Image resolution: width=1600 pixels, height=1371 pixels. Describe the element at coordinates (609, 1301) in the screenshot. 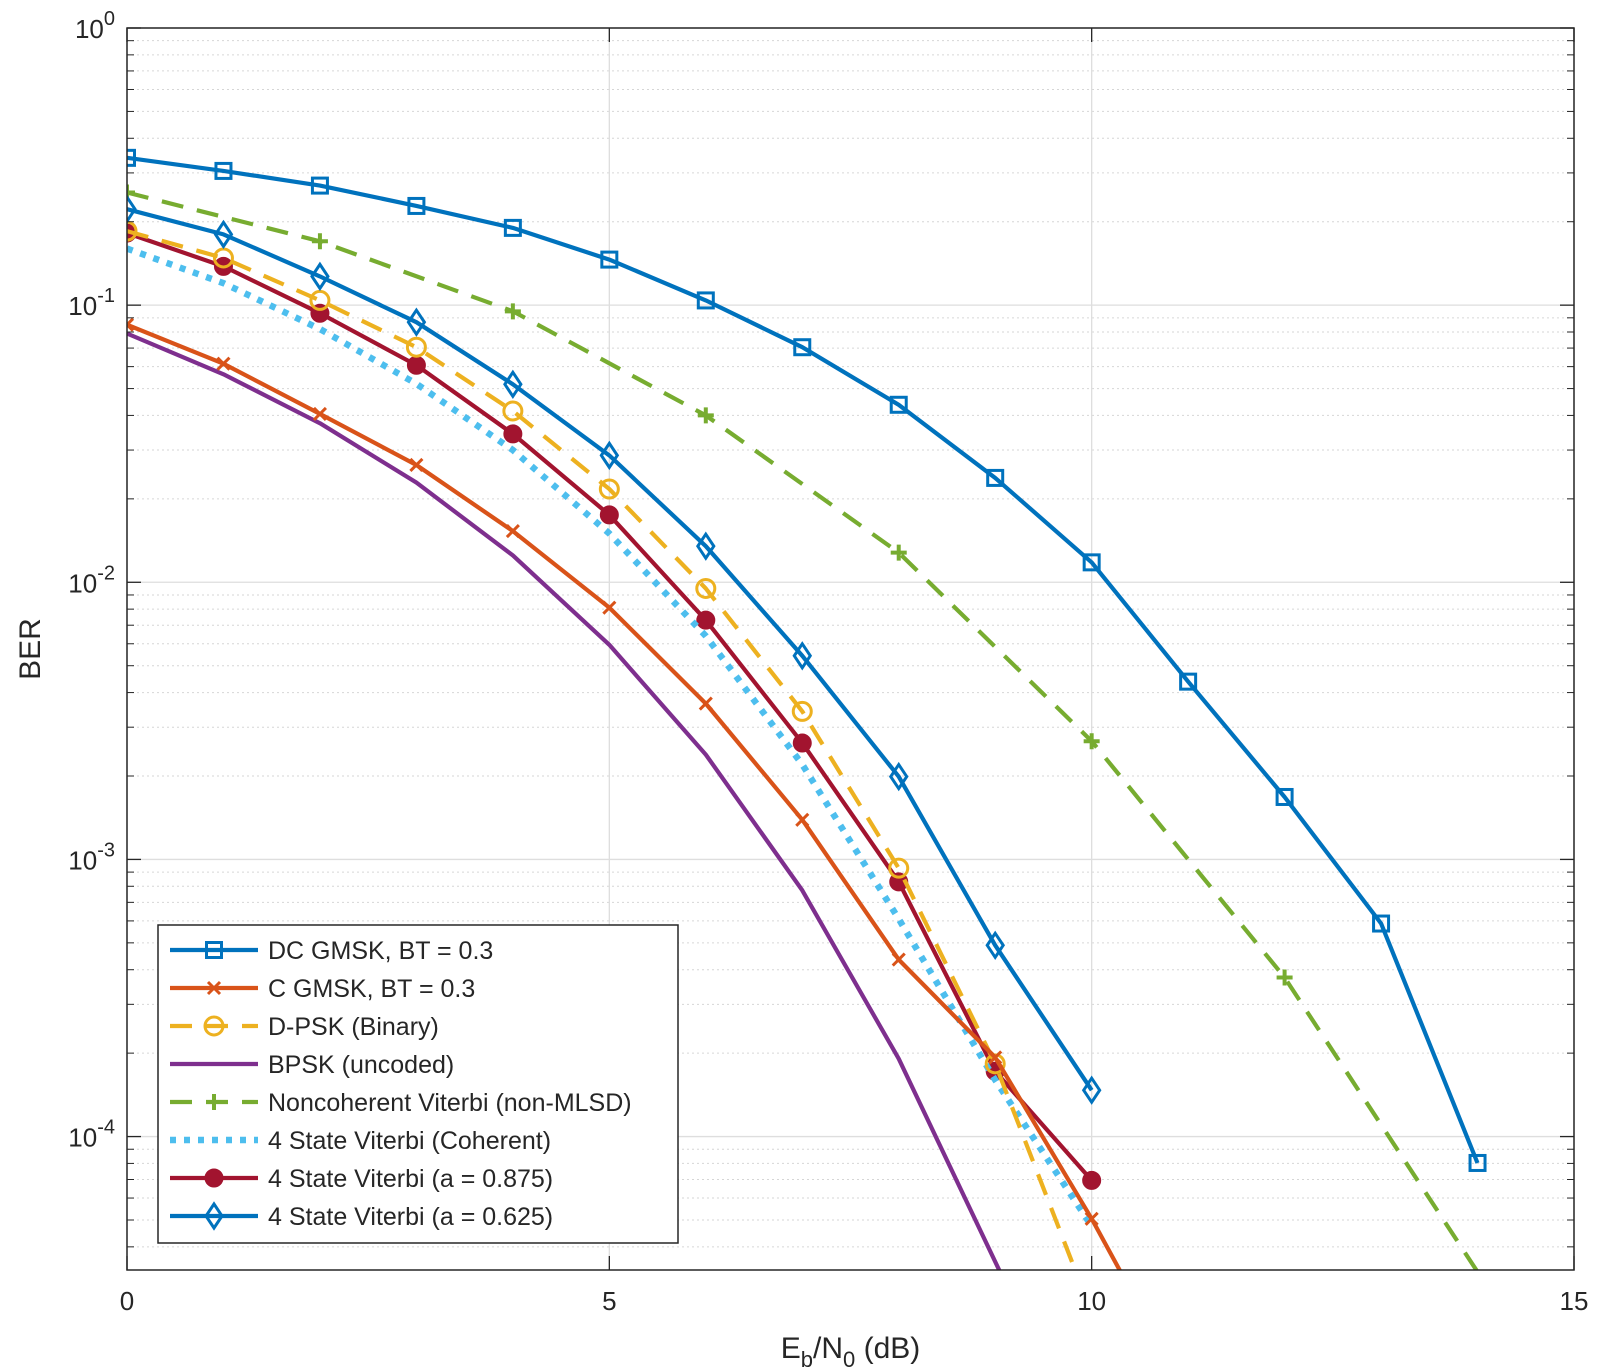

I see `x-tick-label: 5` at that location.